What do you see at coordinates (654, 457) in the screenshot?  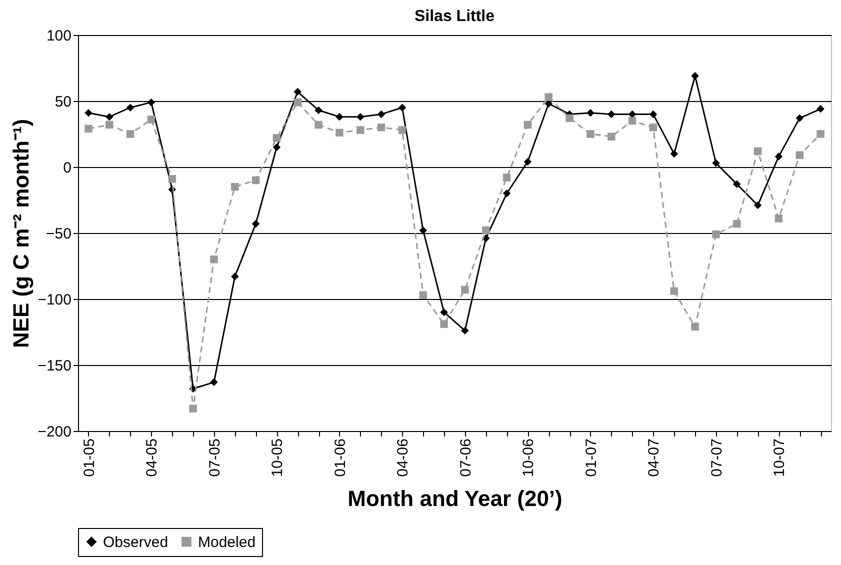 I see `x-tick-label: 04-07` at bounding box center [654, 457].